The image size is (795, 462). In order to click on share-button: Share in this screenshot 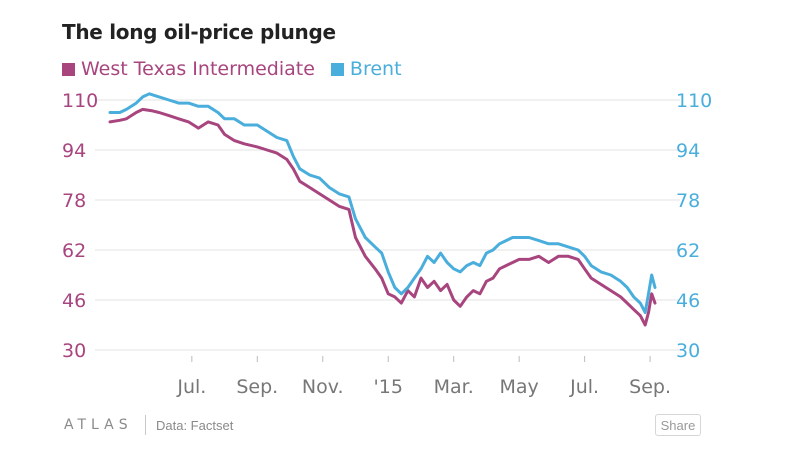, I will do `click(678, 425)`.